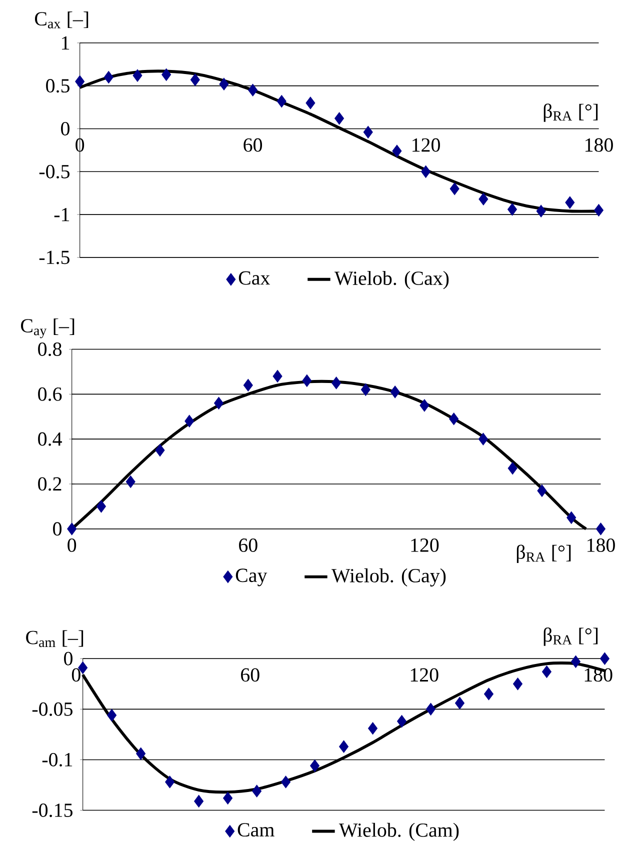 This screenshot has width=622, height=845. Describe the element at coordinates (54, 257) in the screenshot. I see `y-tick-label: -1.5` at that location.